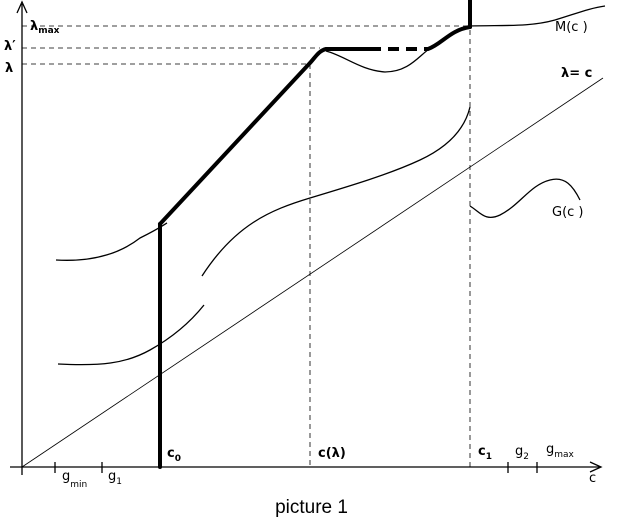 The width and height of the screenshot is (623, 527). What do you see at coordinates (174, 455) in the screenshot?
I see `label-c-0: c0` at bounding box center [174, 455].